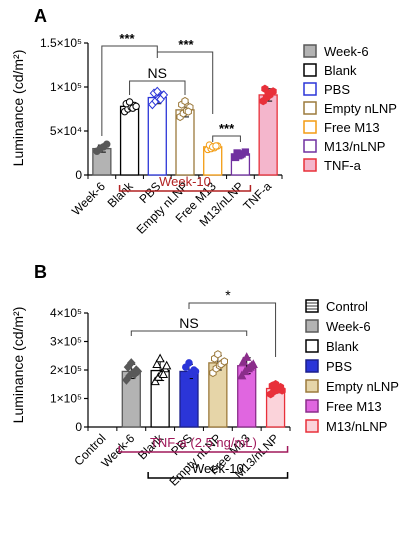 The image size is (419, 550). I want to click on a-legend-label: Week-6, so click(346, 51).